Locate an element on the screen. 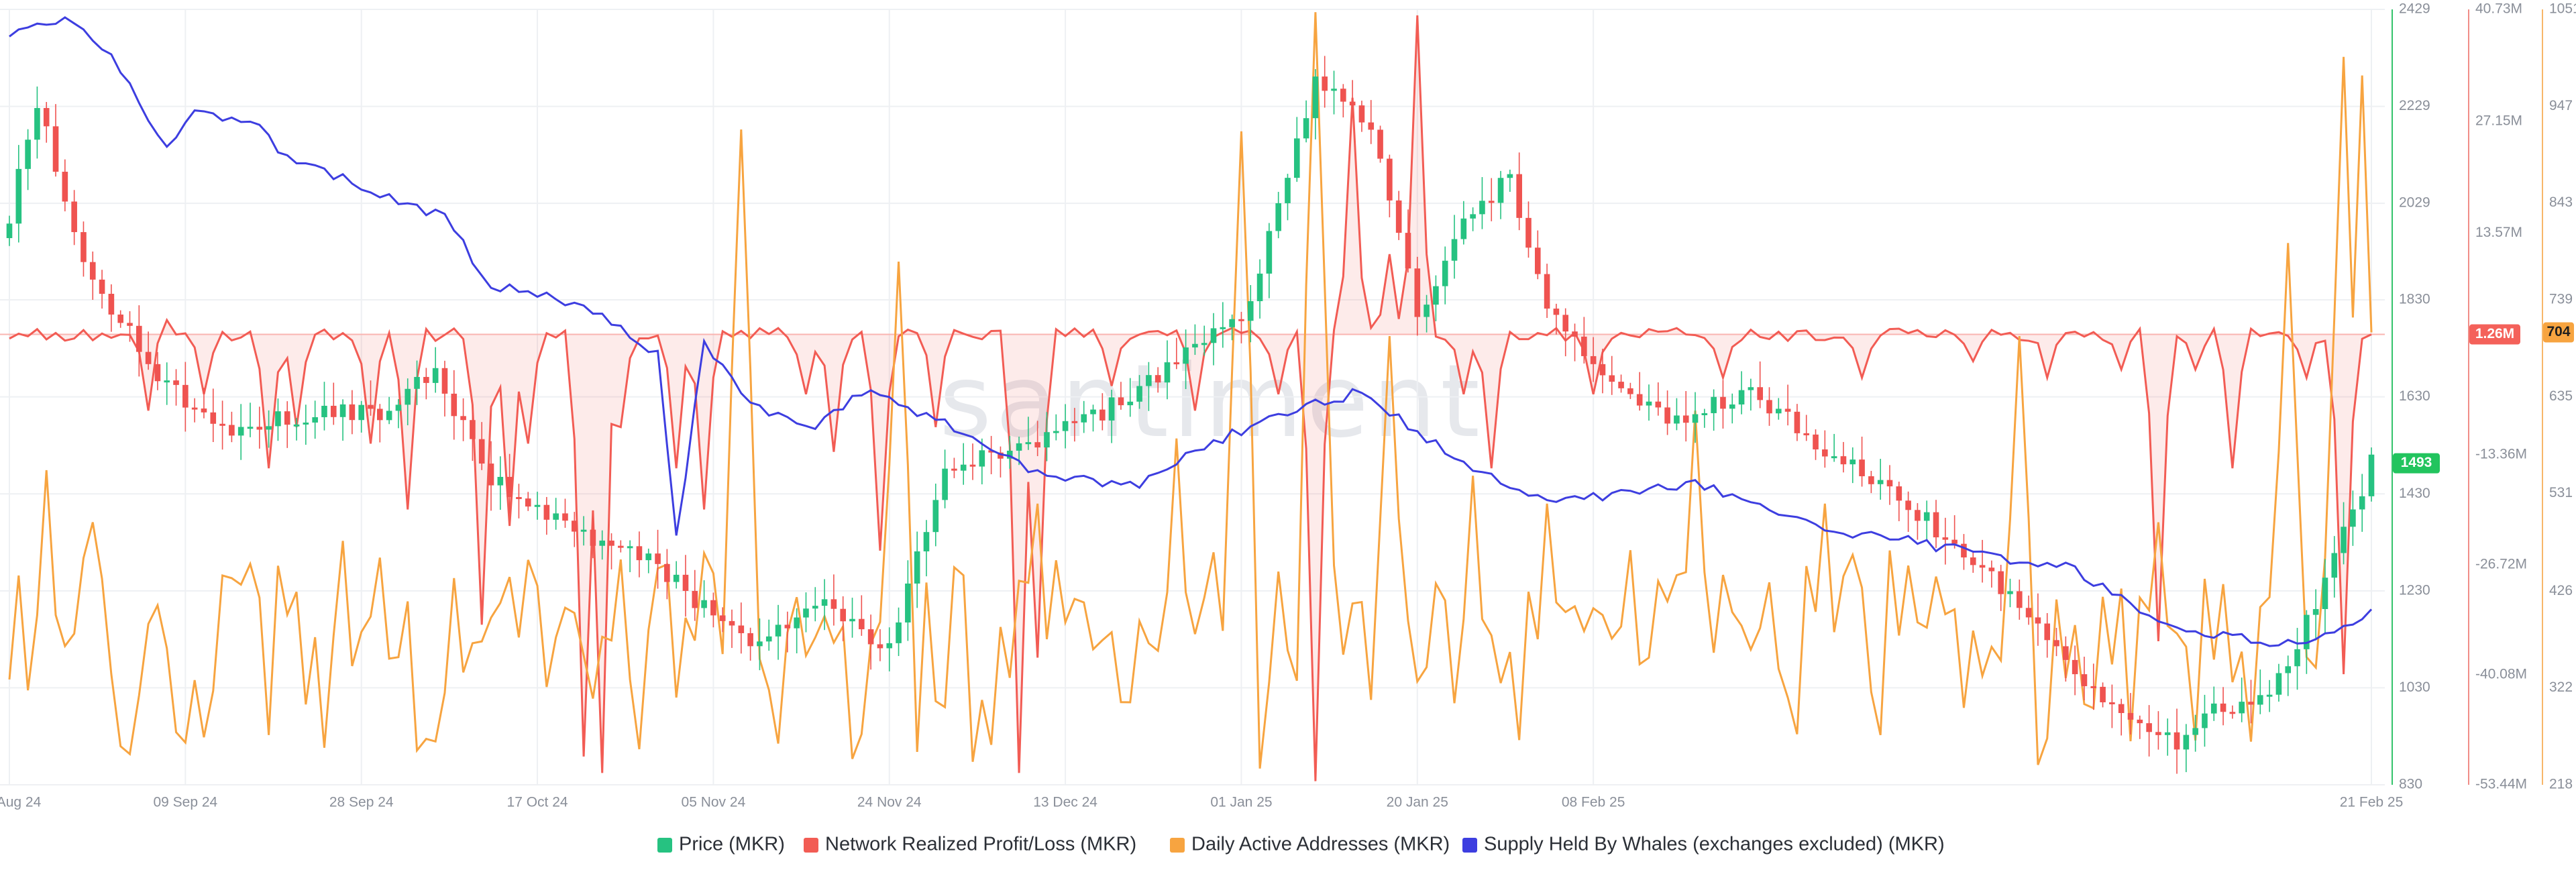  x-axis-tick: 08 Feb 25 is located at coordinates (1593, 802).